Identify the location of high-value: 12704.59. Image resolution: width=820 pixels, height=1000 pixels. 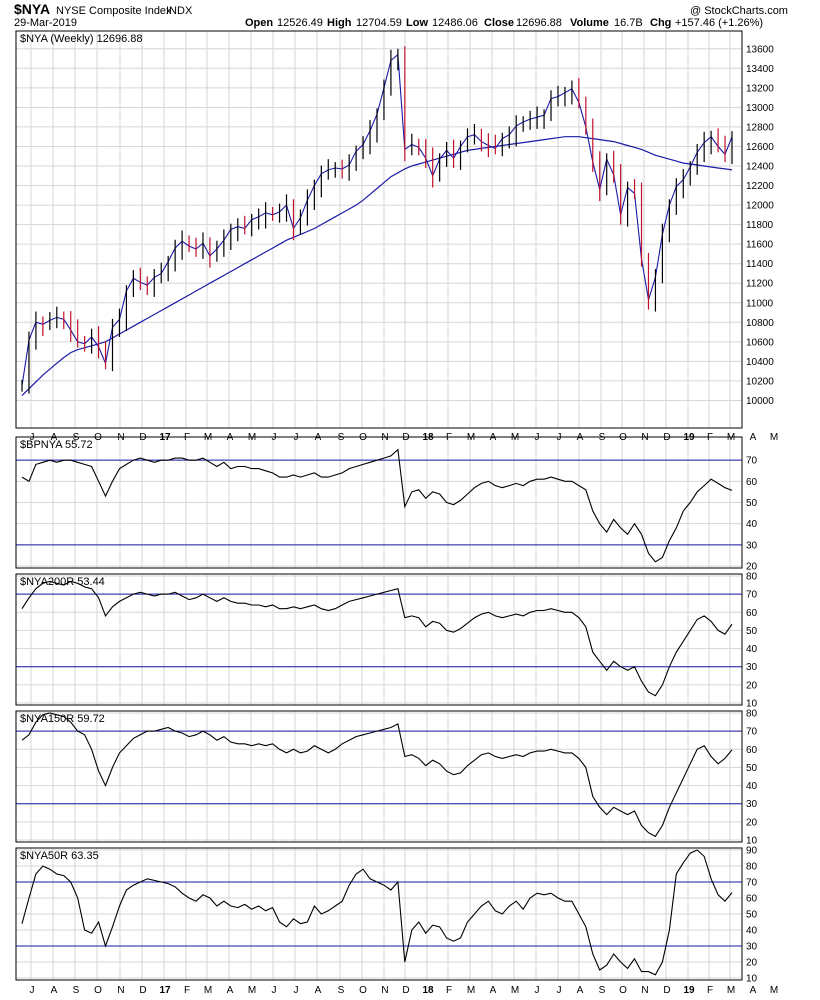
(379, 23).